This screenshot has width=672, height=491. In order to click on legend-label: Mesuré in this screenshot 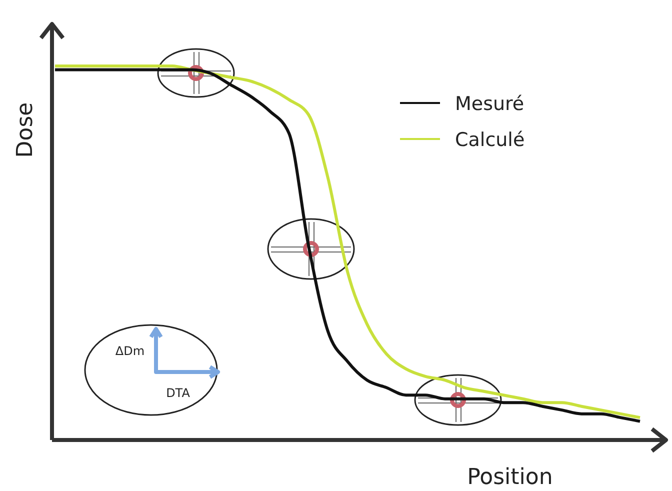, I will do `click(489, 104)`.